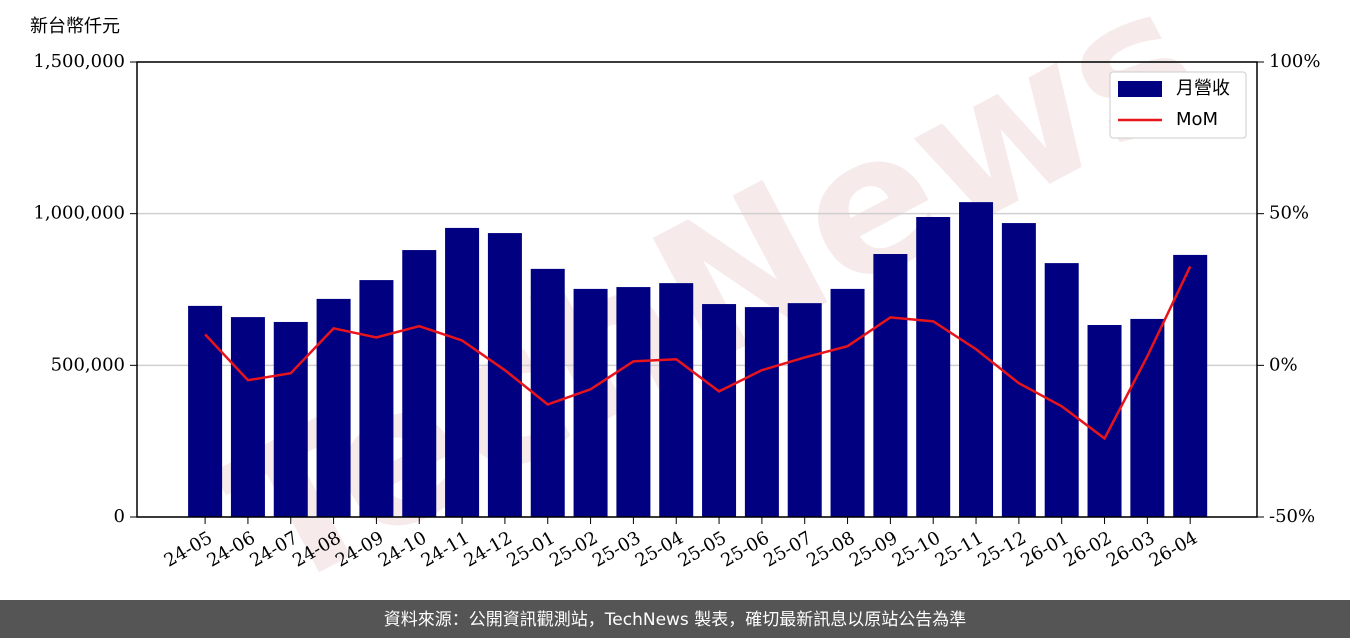 This screenshot has width=1350, height=638. I want to click on y-tick-label: 1,500,000, so click(79, 61).